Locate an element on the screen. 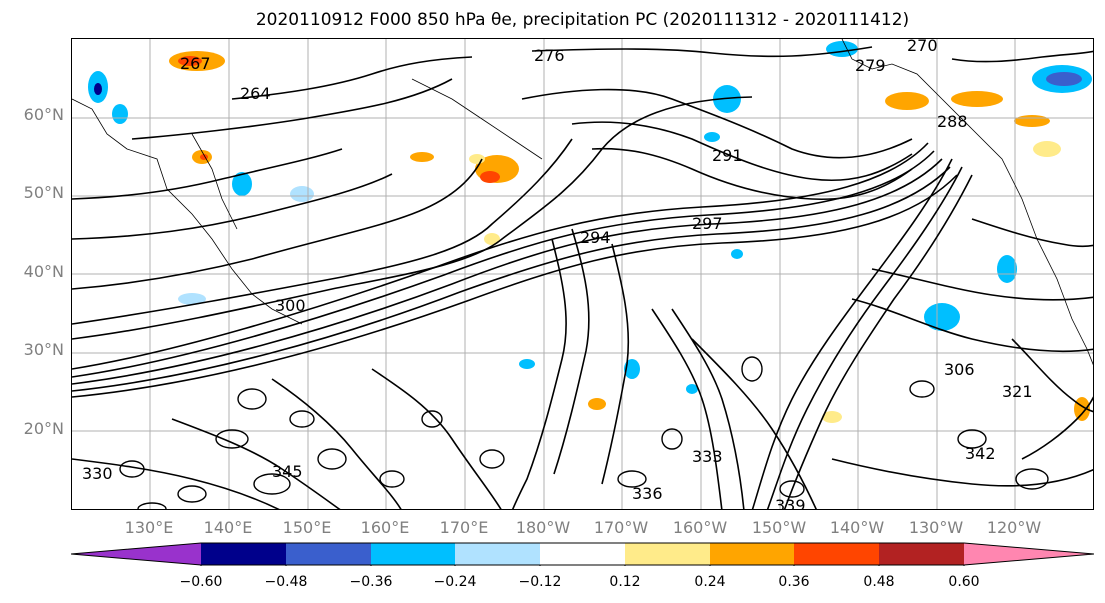  lon-label: 140°W is located at coordinates (857, 527).